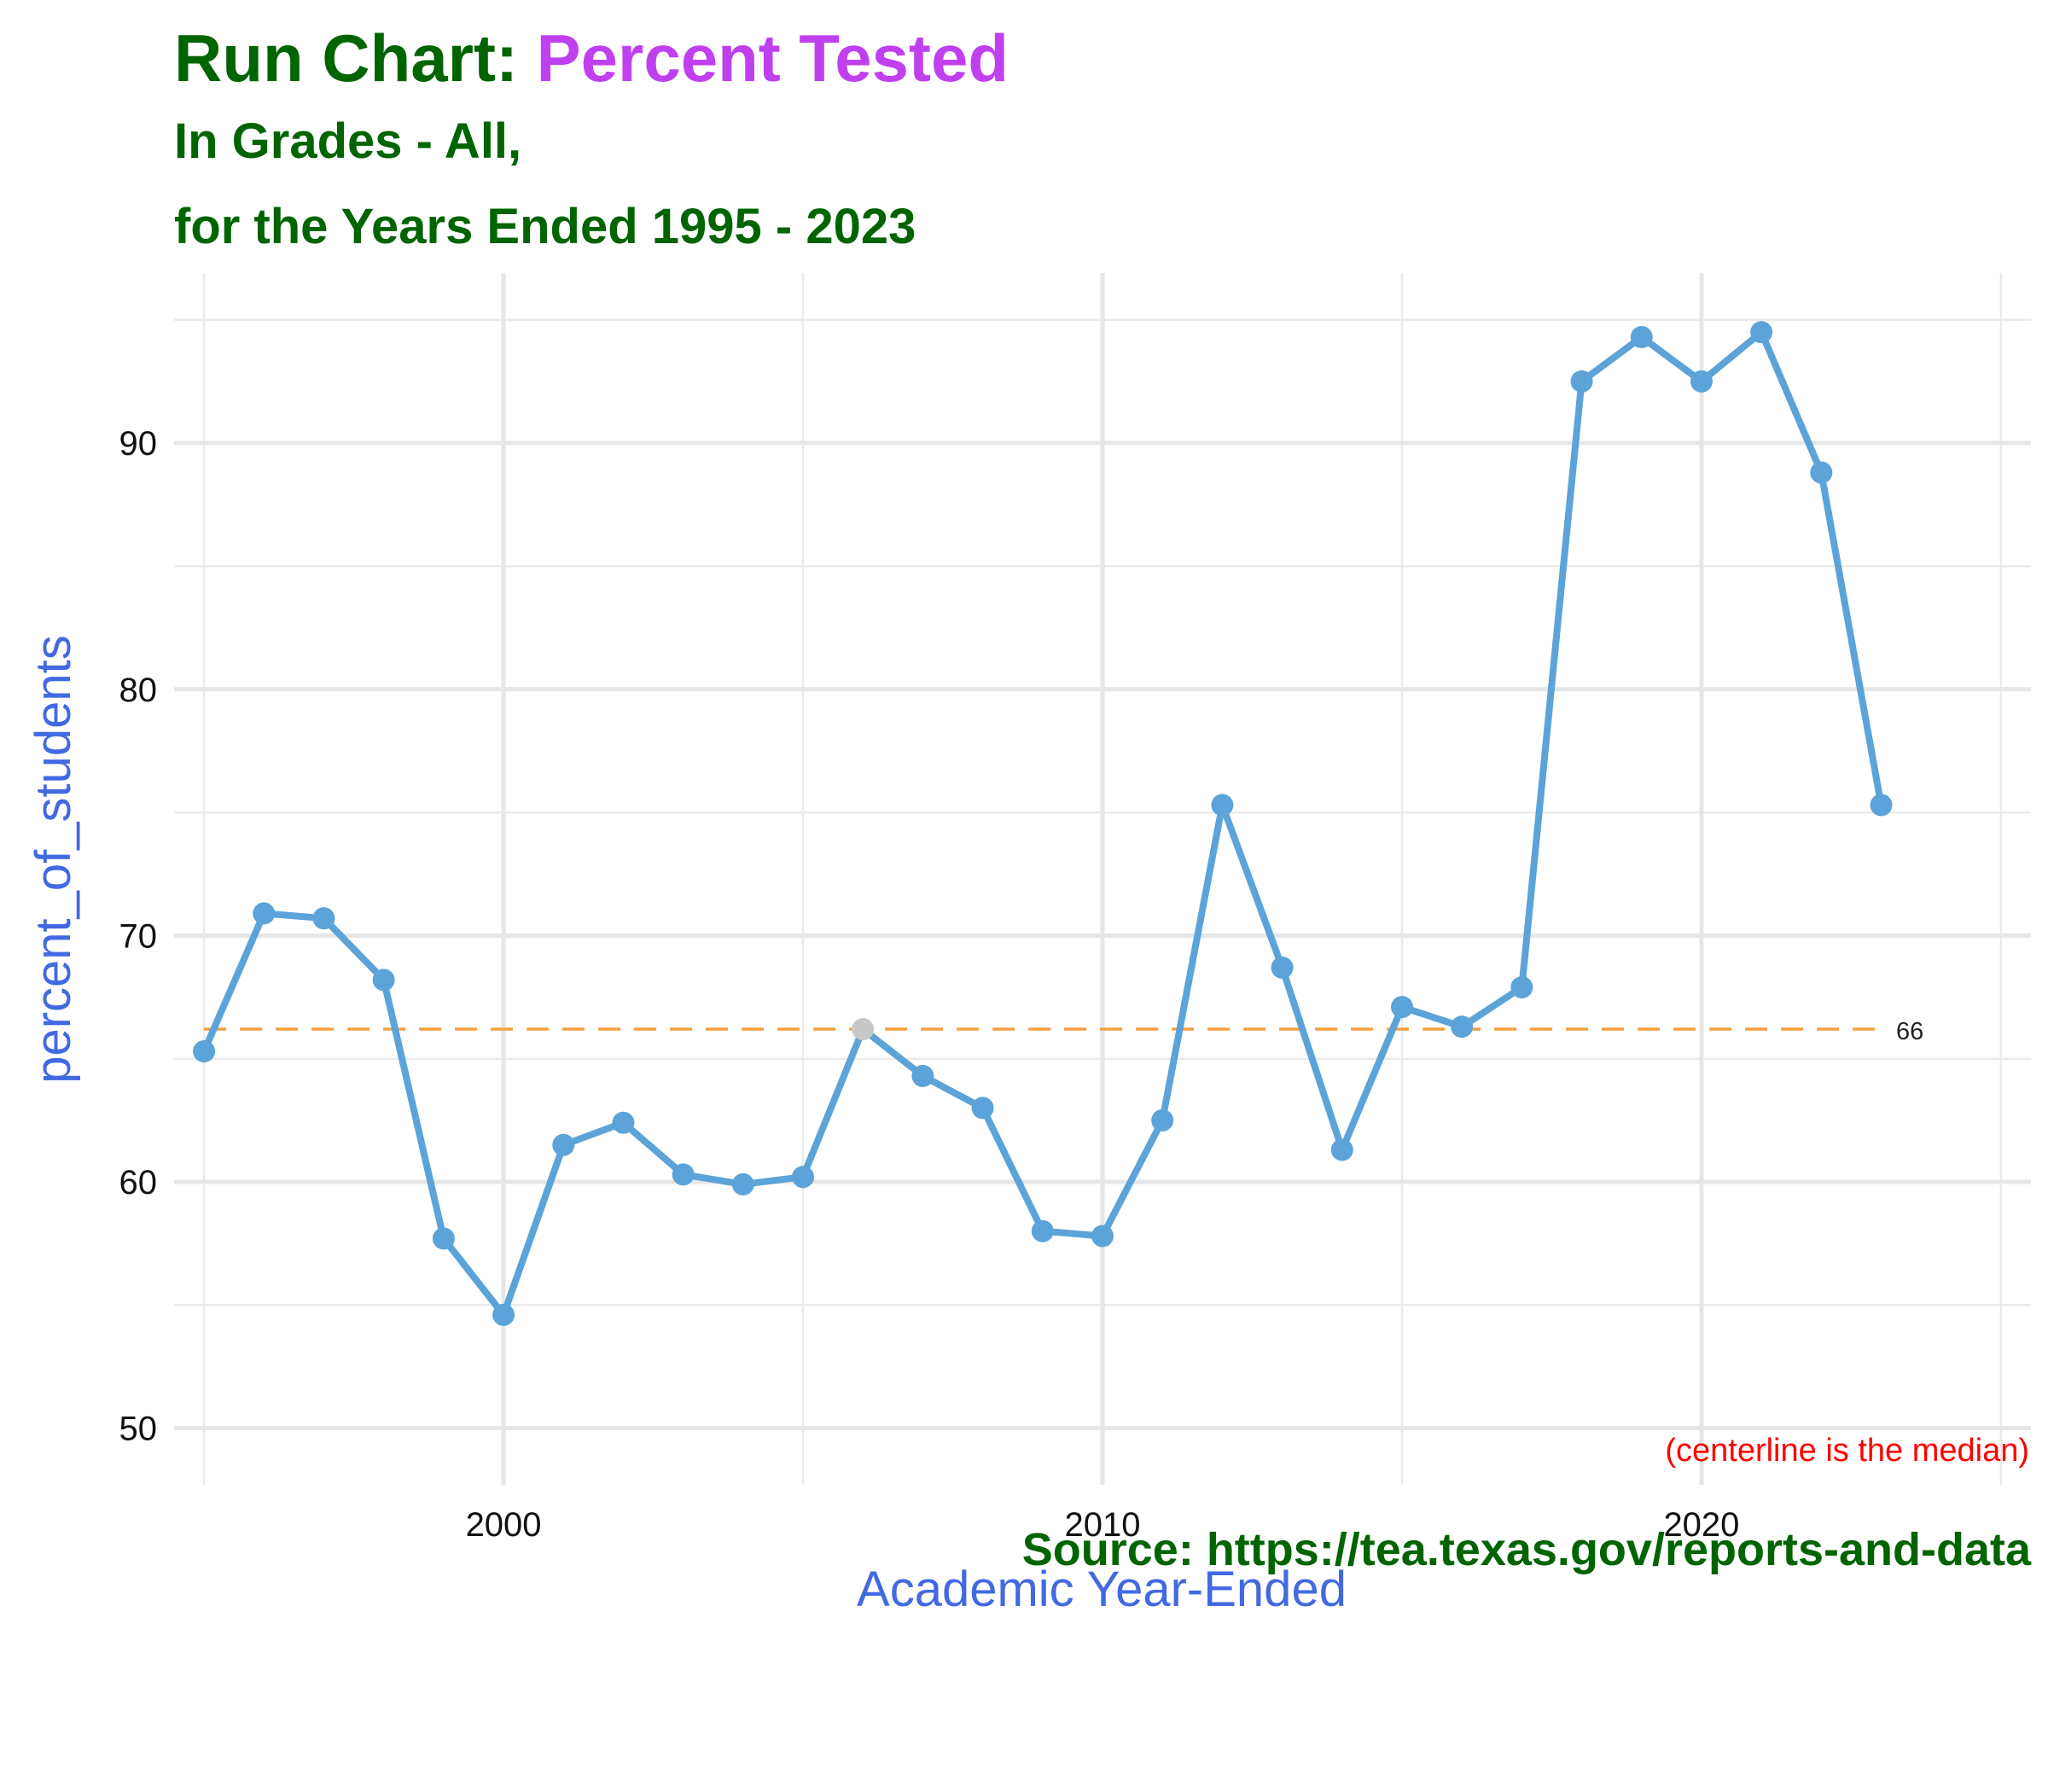 This screenshot has height=1792, width=2048. Describe the element at coordinates (545, 227) in the screenshot. I see `chart-subtitle-line2: for the Years Ended 1995 - 2023` at that location.